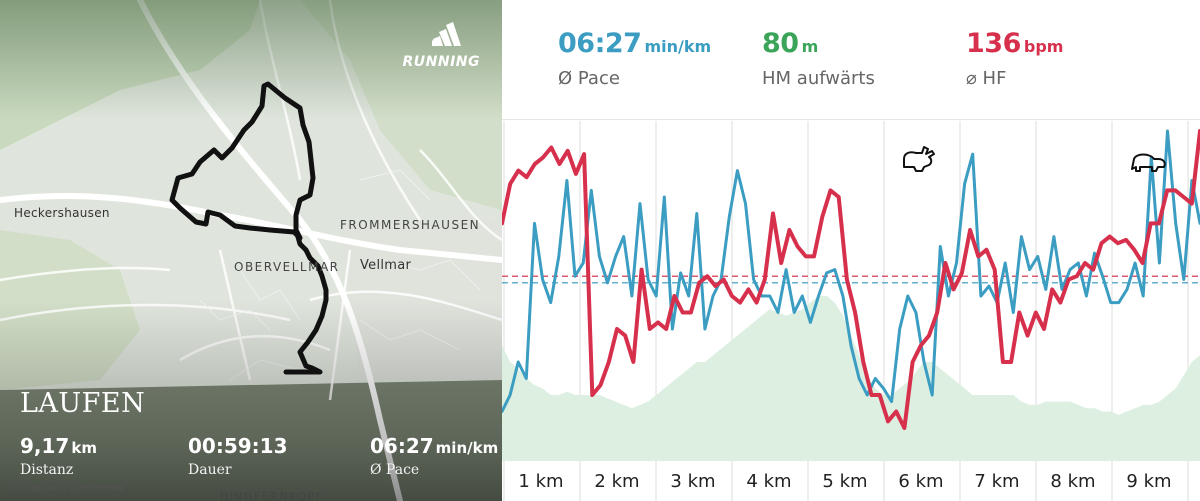 The image size is (1200, 501). Describe the element at coordinates (410, 225) in the screenshot. I see `place-label-frommershausen: FROMMERSHAUSEN` at that location.